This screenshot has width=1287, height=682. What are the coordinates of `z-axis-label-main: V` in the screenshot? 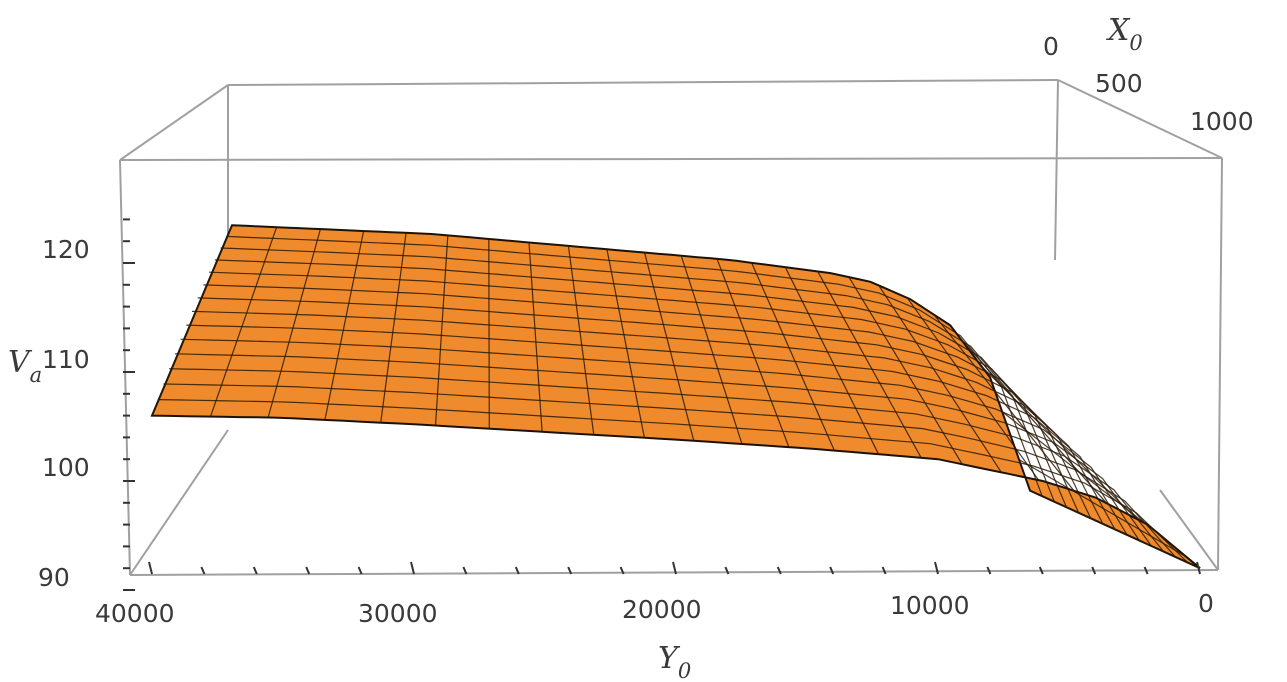 It's located at (20, 362).